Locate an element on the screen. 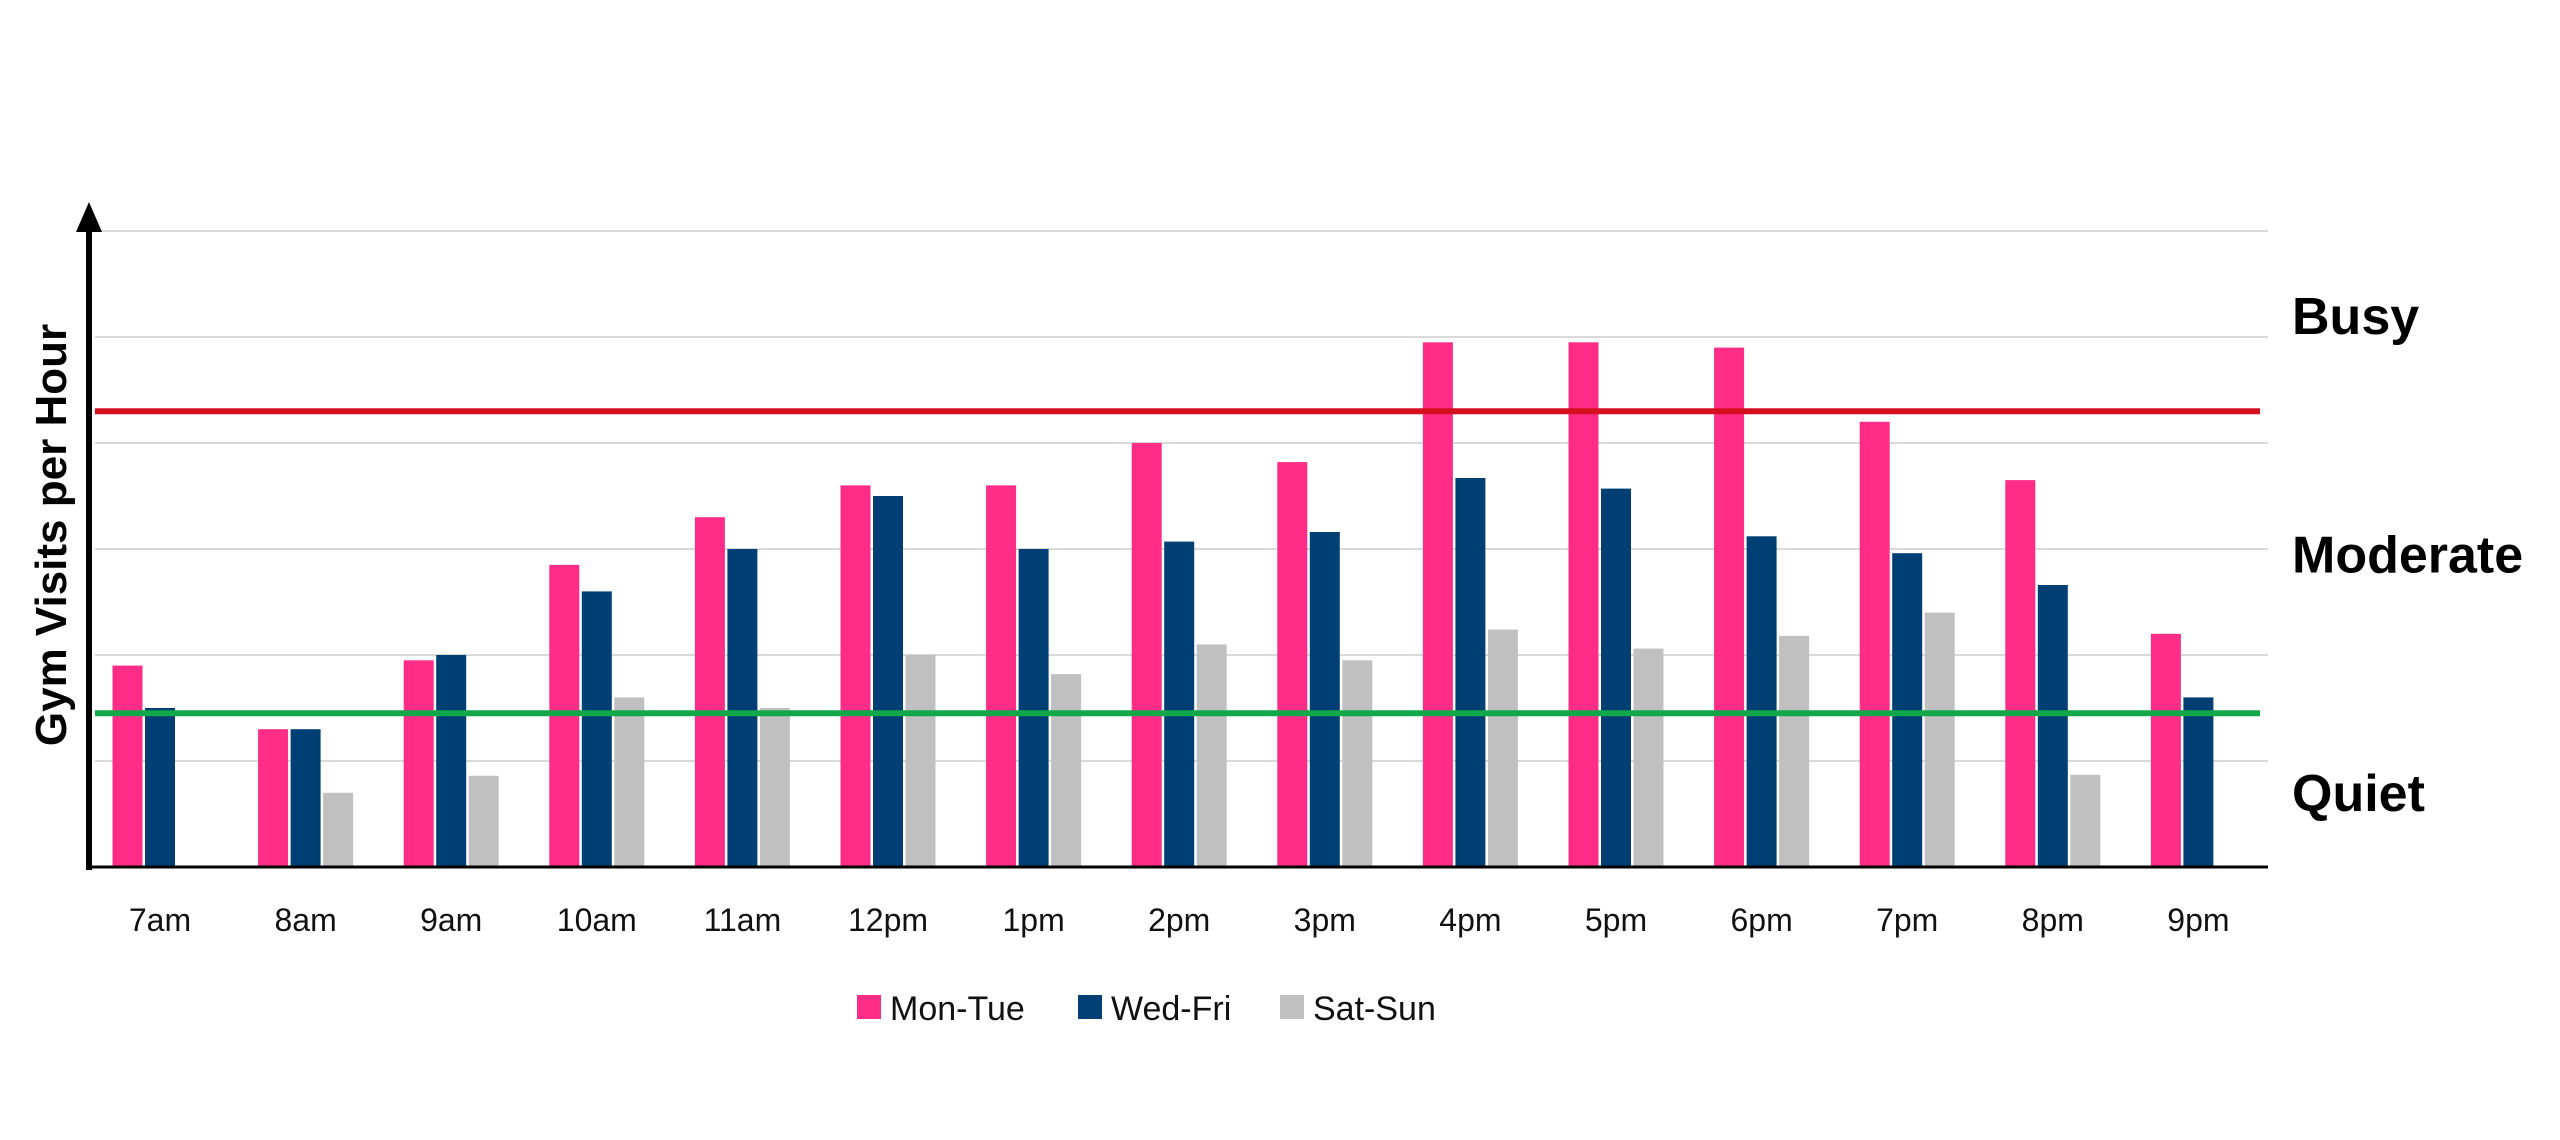 The height and width of the screenshot is (1140, 2560). band-label-busy: Busy is located at coordinates (2355, 317).